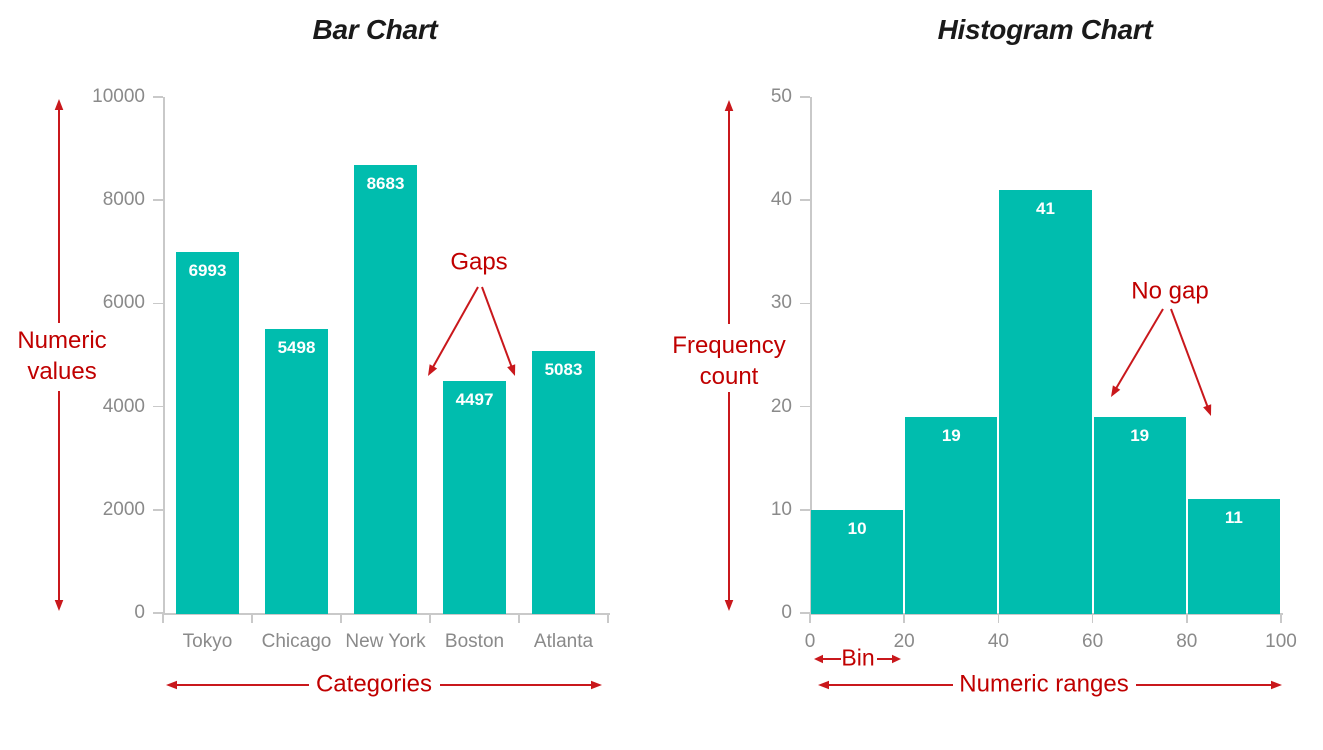  I want to click on numeric-ranges-arrow-left, so click(885, 685).